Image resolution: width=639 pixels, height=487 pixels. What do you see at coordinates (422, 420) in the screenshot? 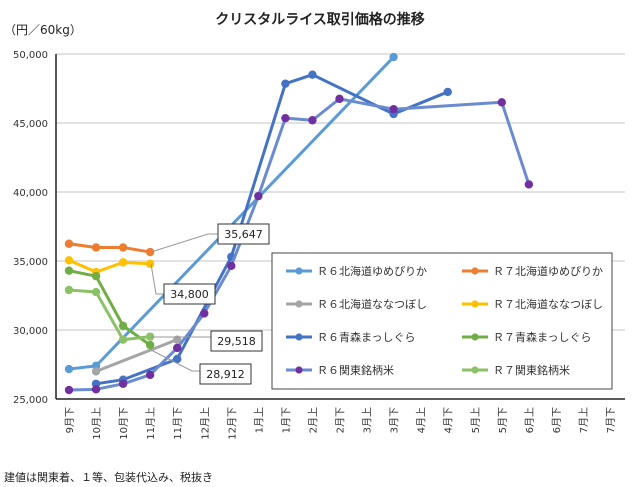
I see `x-tick-label: 4月上` at bounding box center [422, 420].